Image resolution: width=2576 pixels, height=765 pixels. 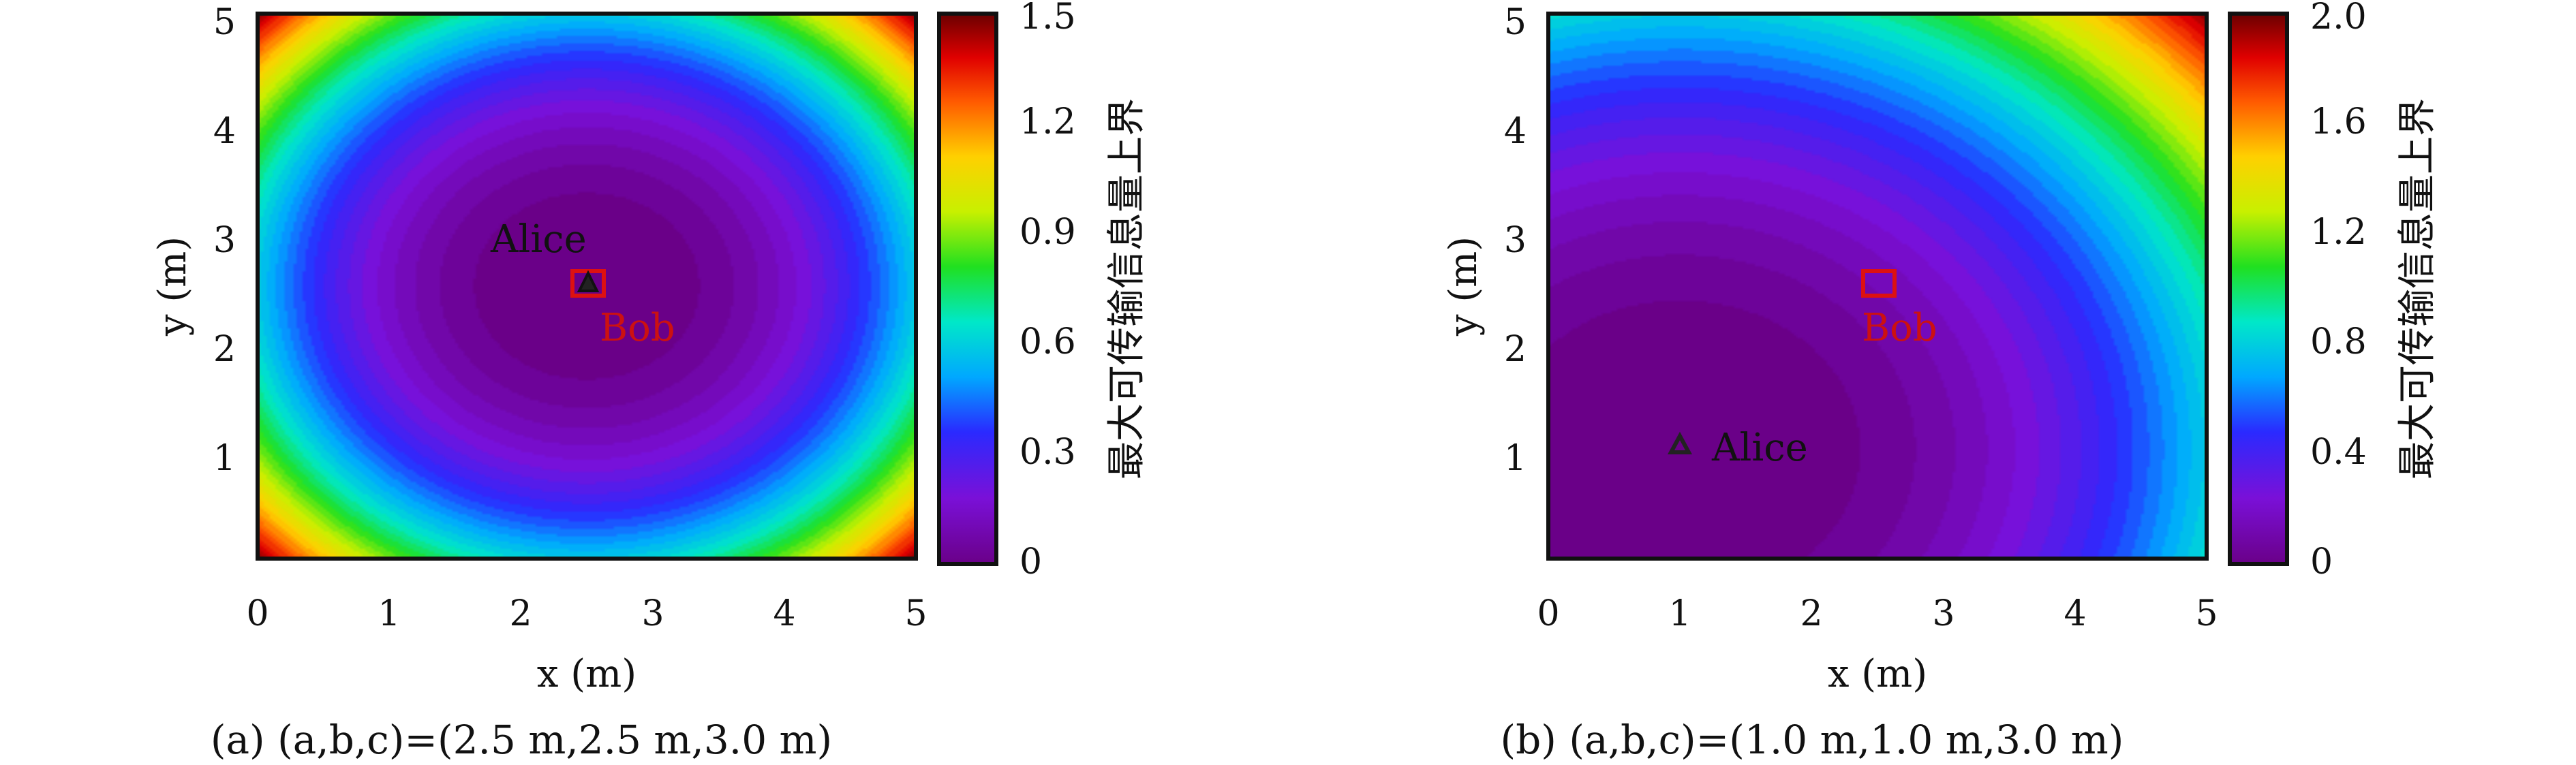 I want to click on colorbar-label-b: 最大可传输信息量上界, so click(x=2417, y=289).